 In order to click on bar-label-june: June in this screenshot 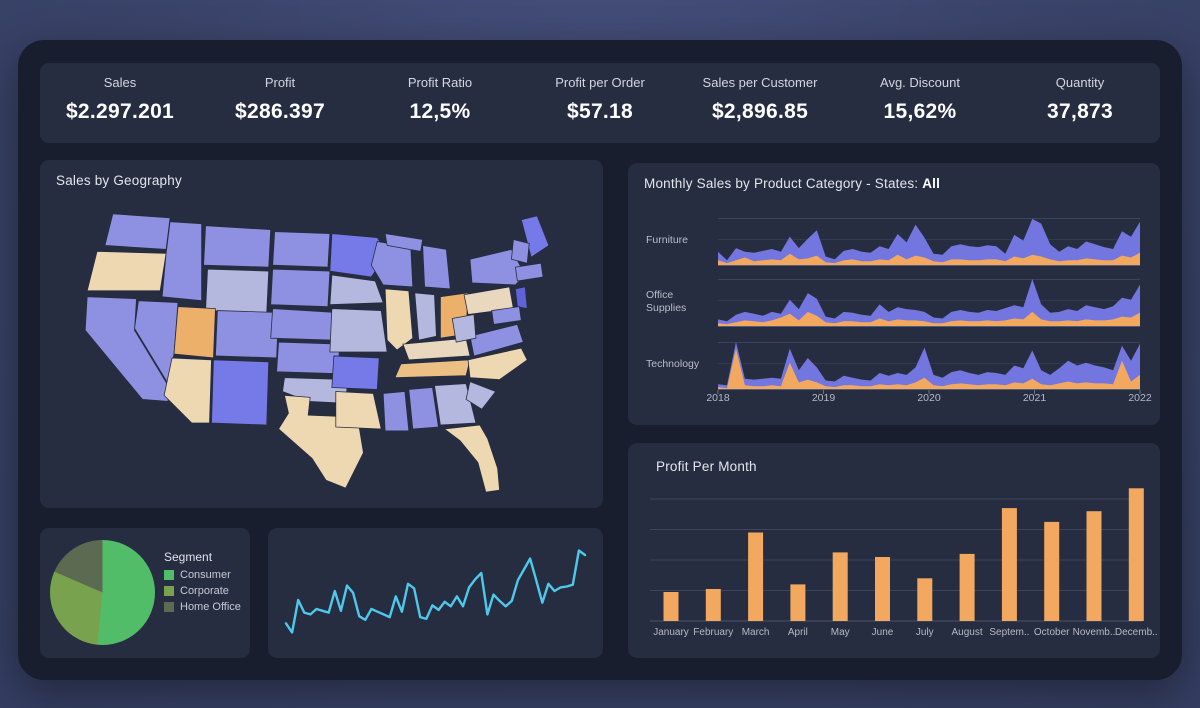, I will do `click(883, 632)`.